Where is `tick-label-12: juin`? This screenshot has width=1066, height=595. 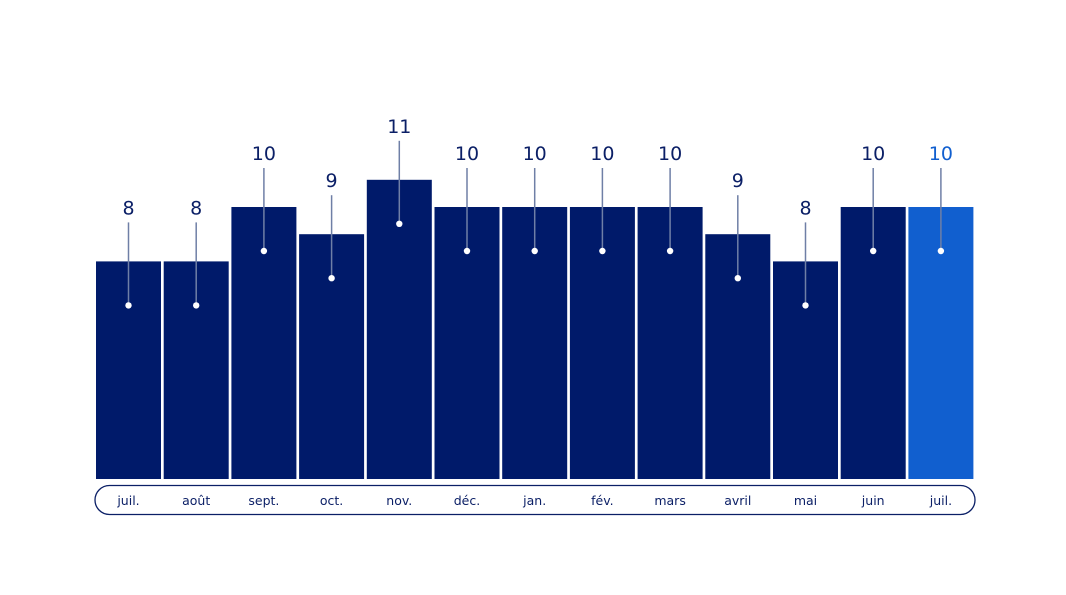
tick-label-12: juin is located at coordinates (873, 500).